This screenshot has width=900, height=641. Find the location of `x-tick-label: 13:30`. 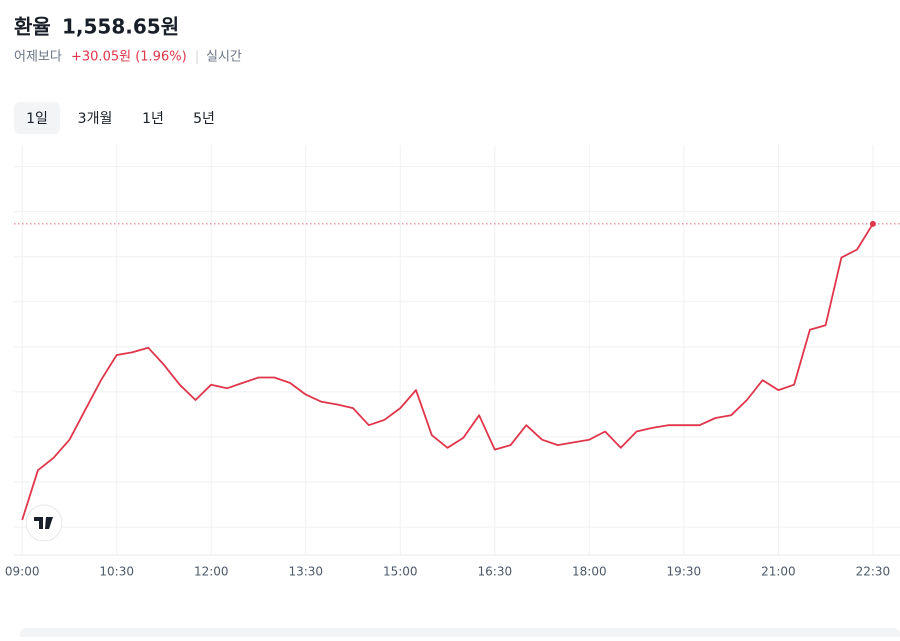

x-tick-label: 13:30 is located at coordinates (305, 572).